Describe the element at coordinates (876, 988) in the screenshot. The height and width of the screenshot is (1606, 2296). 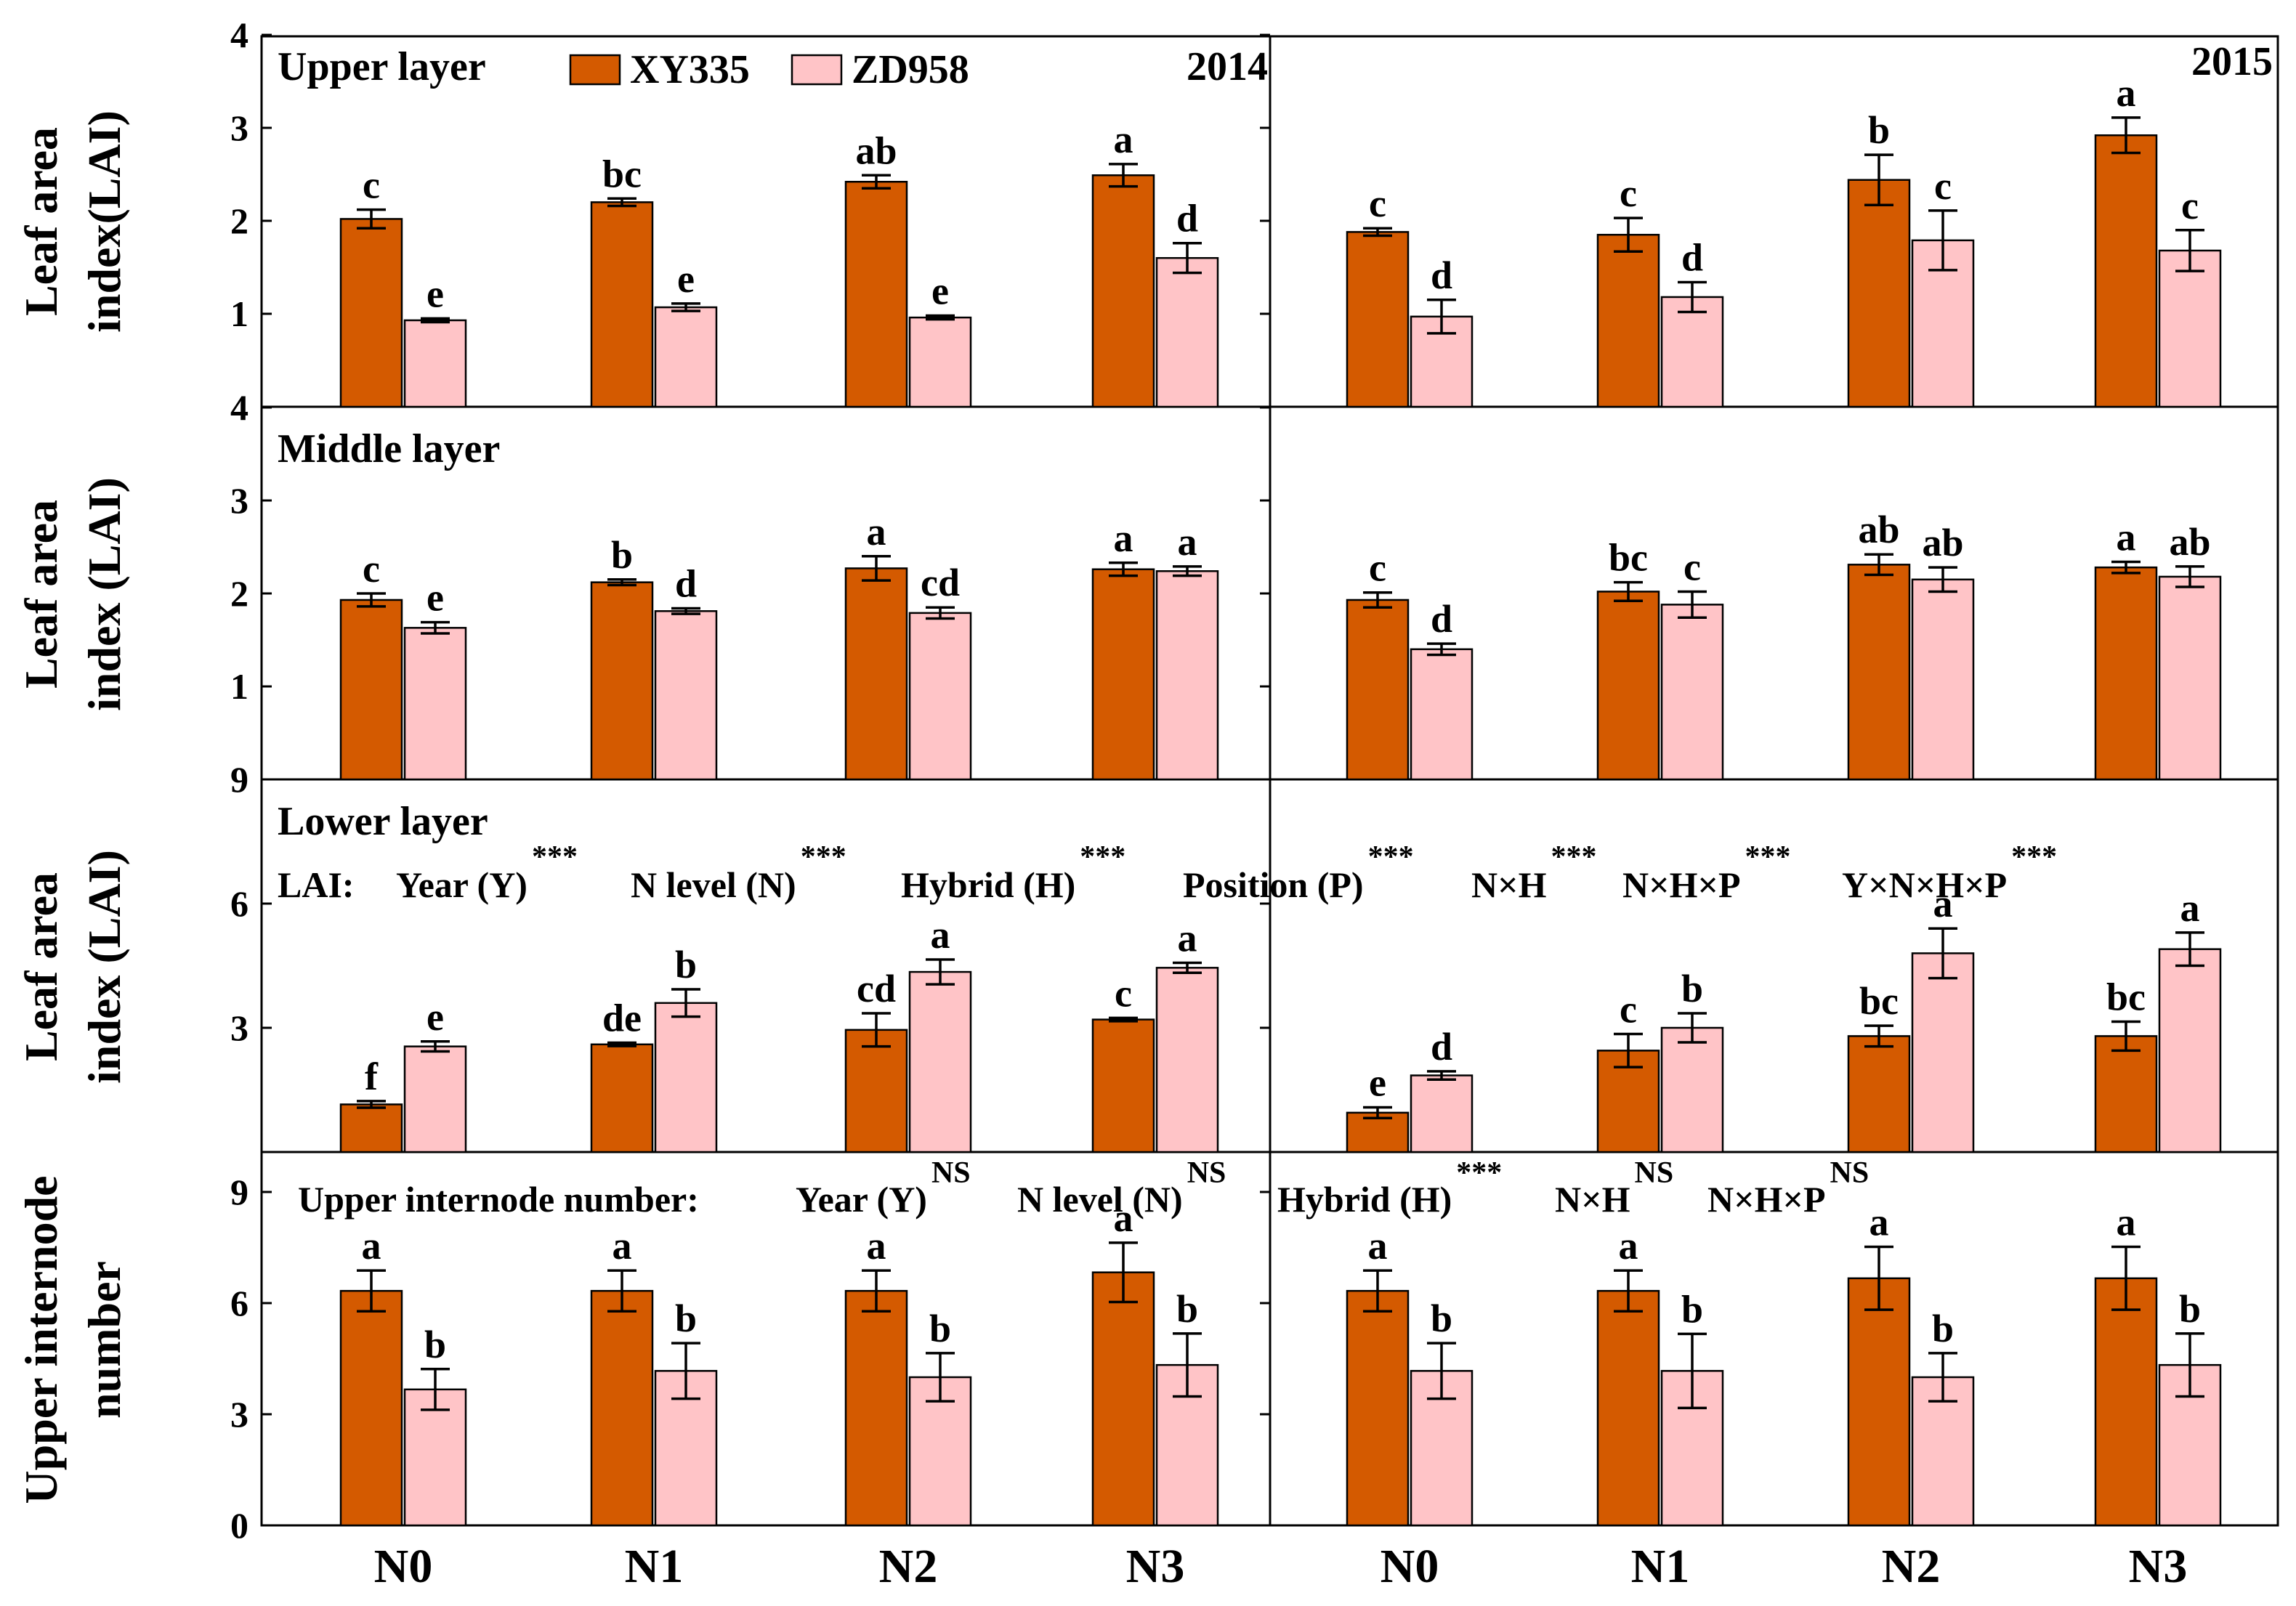
I see `significance-letter: cd` at that location.